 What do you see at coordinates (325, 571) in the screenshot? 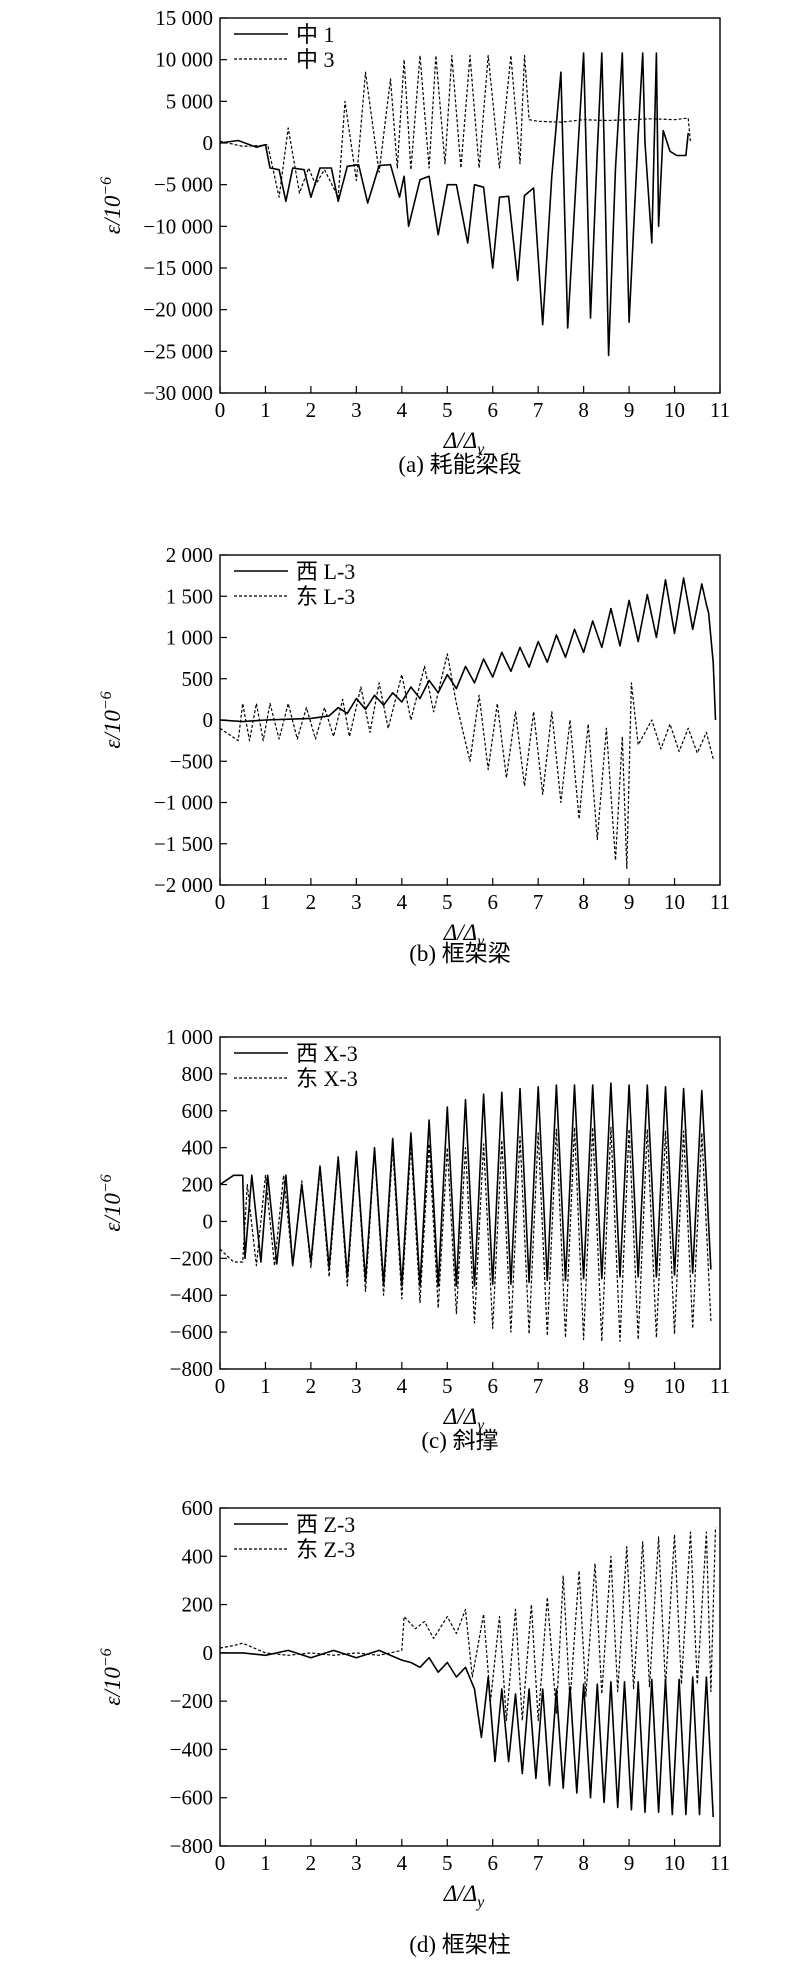
I see `legend-label-0: 西 L-3` at bounding box center [325, 571].